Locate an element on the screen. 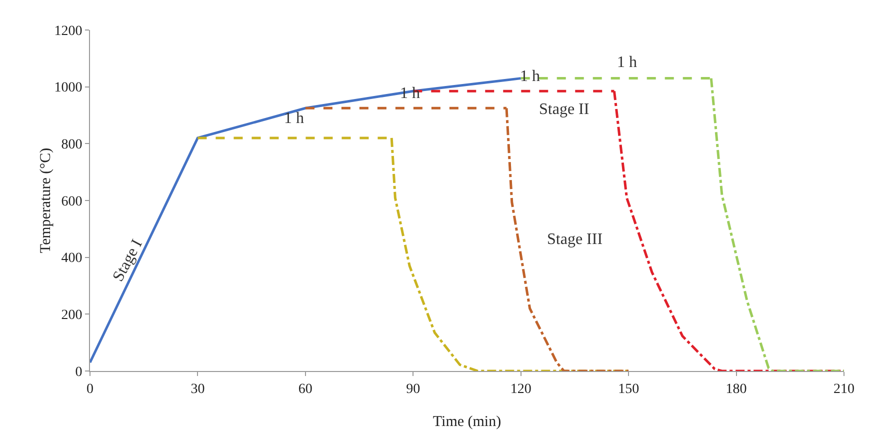 Image resolution: width=894 pixels, height=441 pixels. x-tick-label: 60 is located at coordinates (305, 389).